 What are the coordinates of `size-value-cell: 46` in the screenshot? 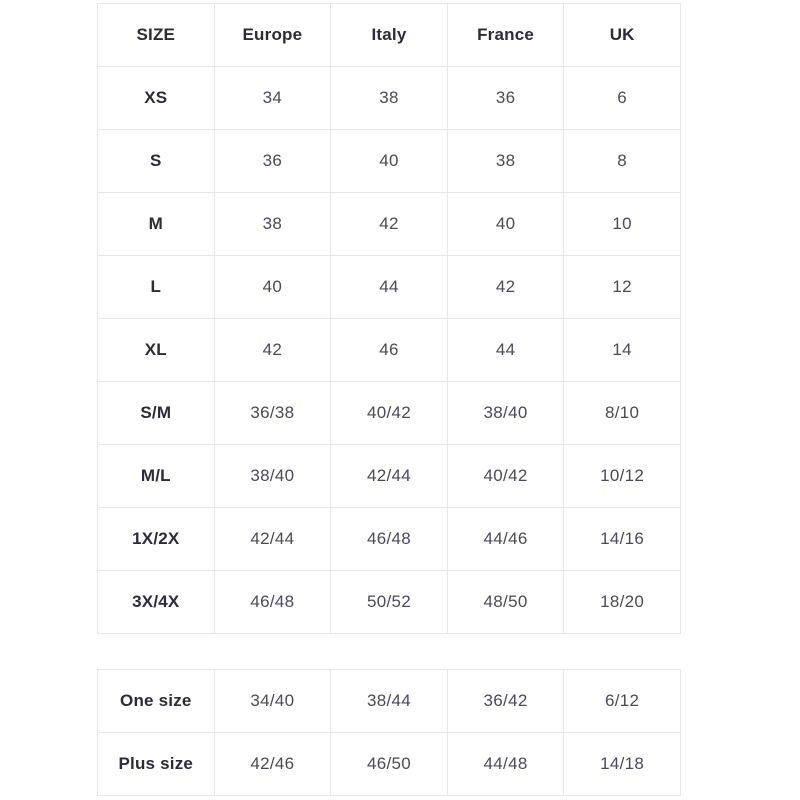 It's located at (389, 350).